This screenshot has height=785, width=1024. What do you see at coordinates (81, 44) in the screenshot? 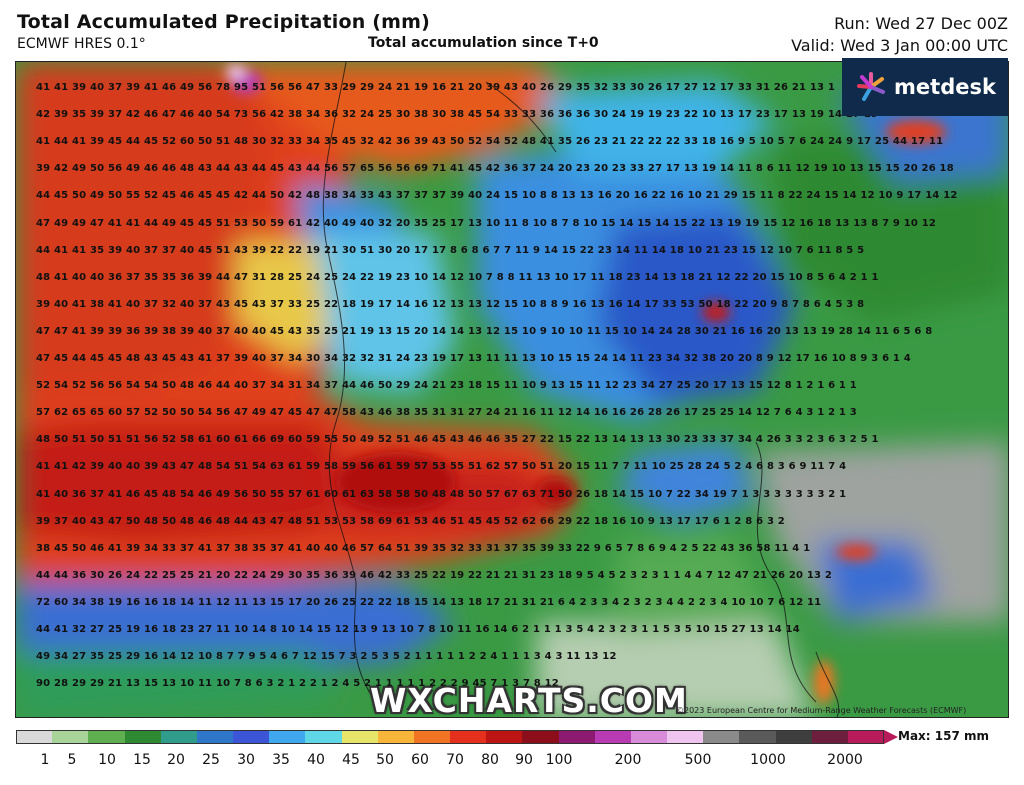
I see `model-label: ECMWF HRES 0.1°` at bounding box center [81, 44].